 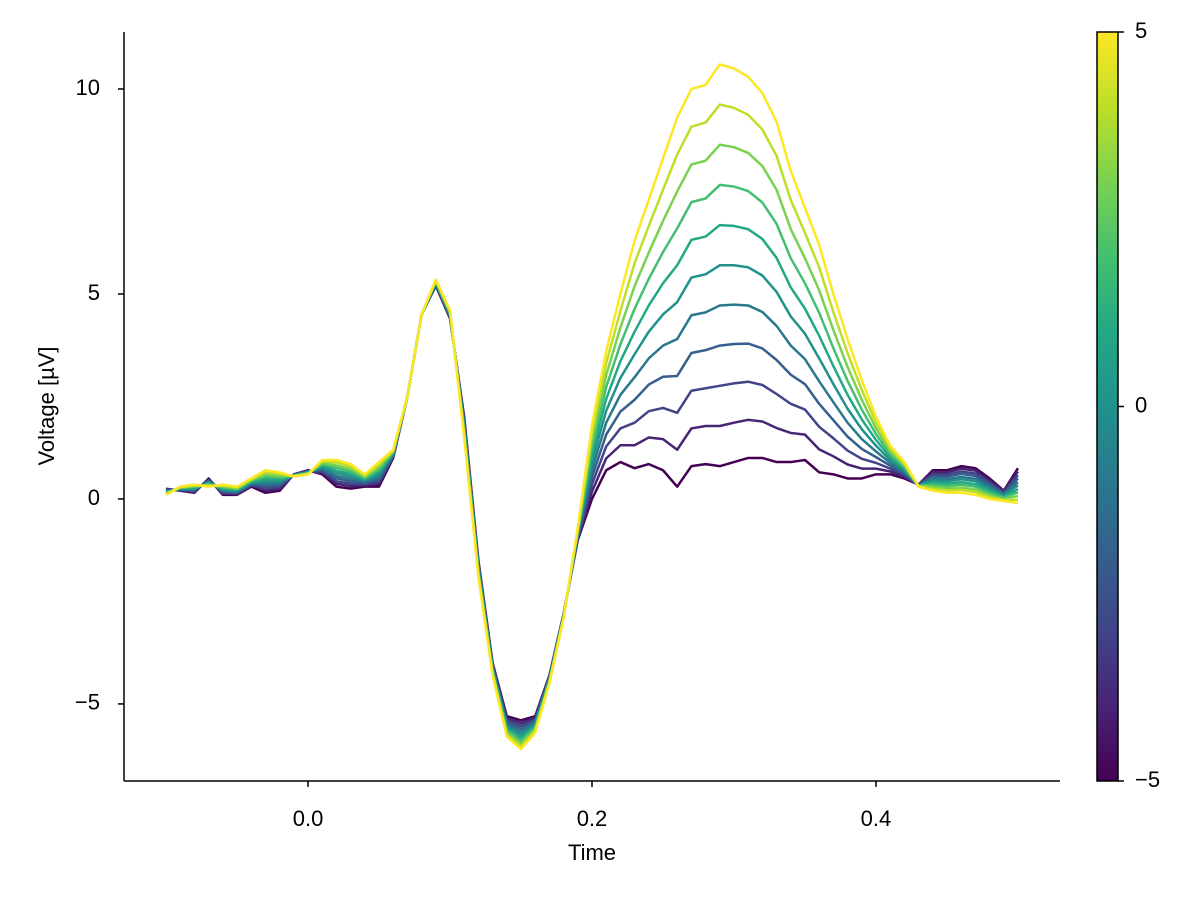 I want to click on x-axis-label: Time, so click(x=592, y=852).